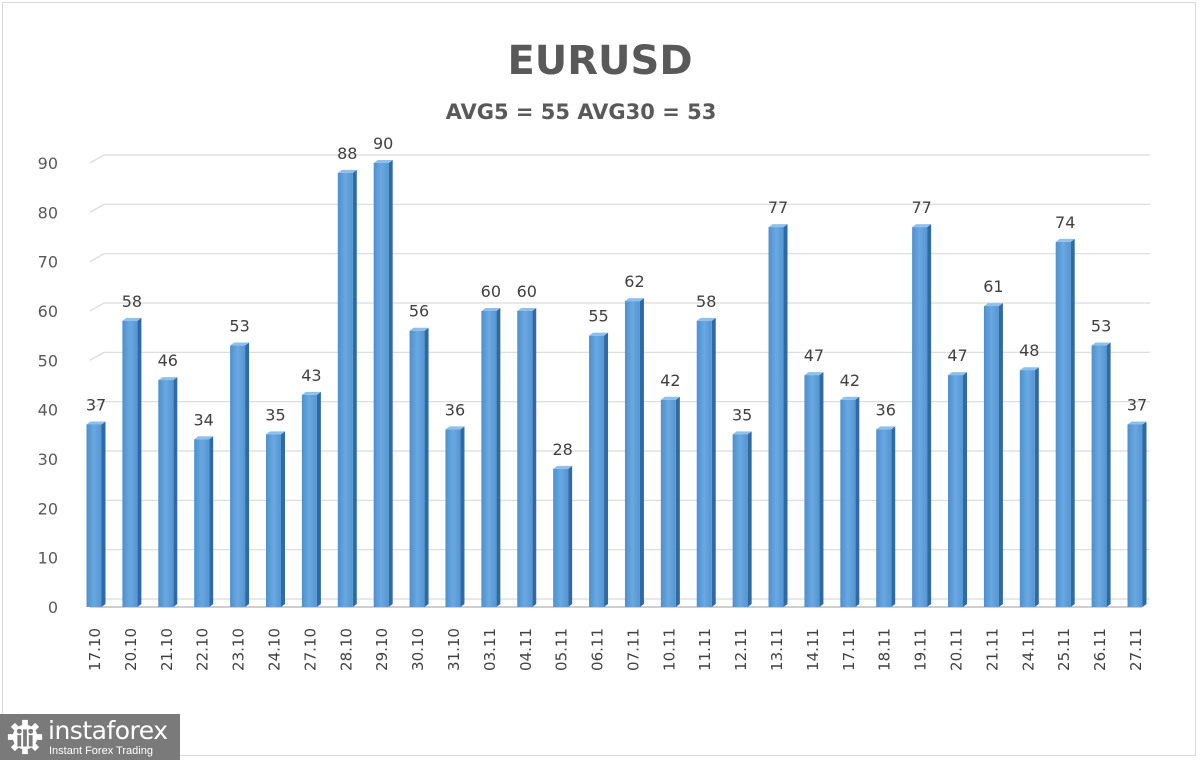  What do you see at coordinates (48, 558) in the screenshot?
I see `y-tick-label: 10` at bounding box center [48, 558].